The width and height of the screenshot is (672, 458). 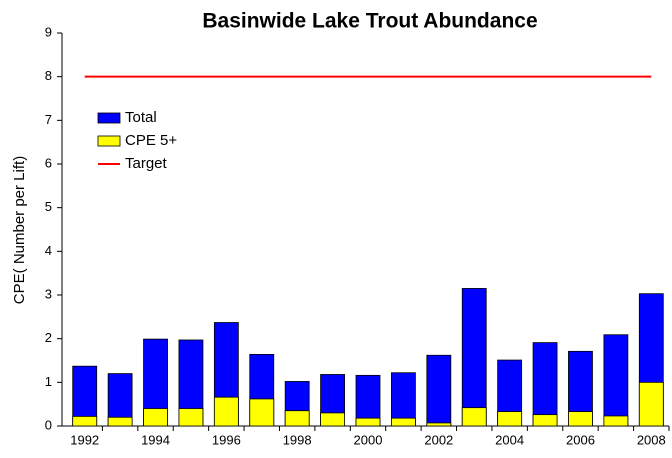 What do you see at coordinates (651, 439) in the screenshot?
I see `x-tick-label: 2008` at bounding box center [651, 439].